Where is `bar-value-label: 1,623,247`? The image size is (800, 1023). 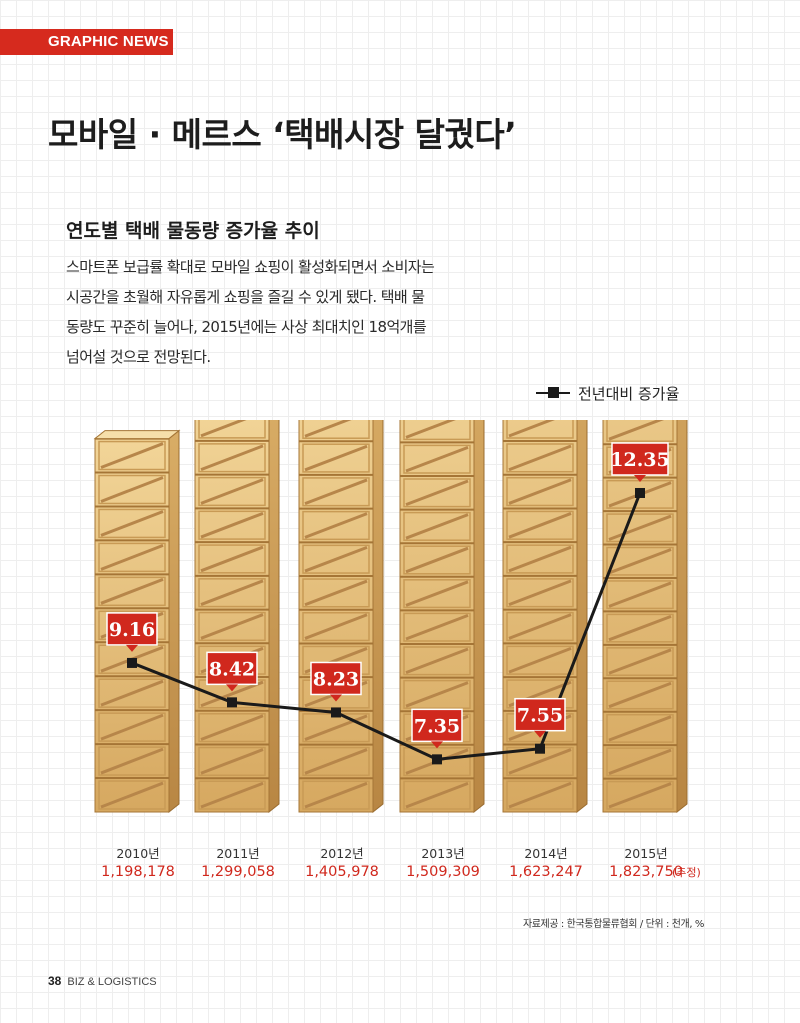 bar-value-label: 1,623,247 is located at coordinates (546, 872).